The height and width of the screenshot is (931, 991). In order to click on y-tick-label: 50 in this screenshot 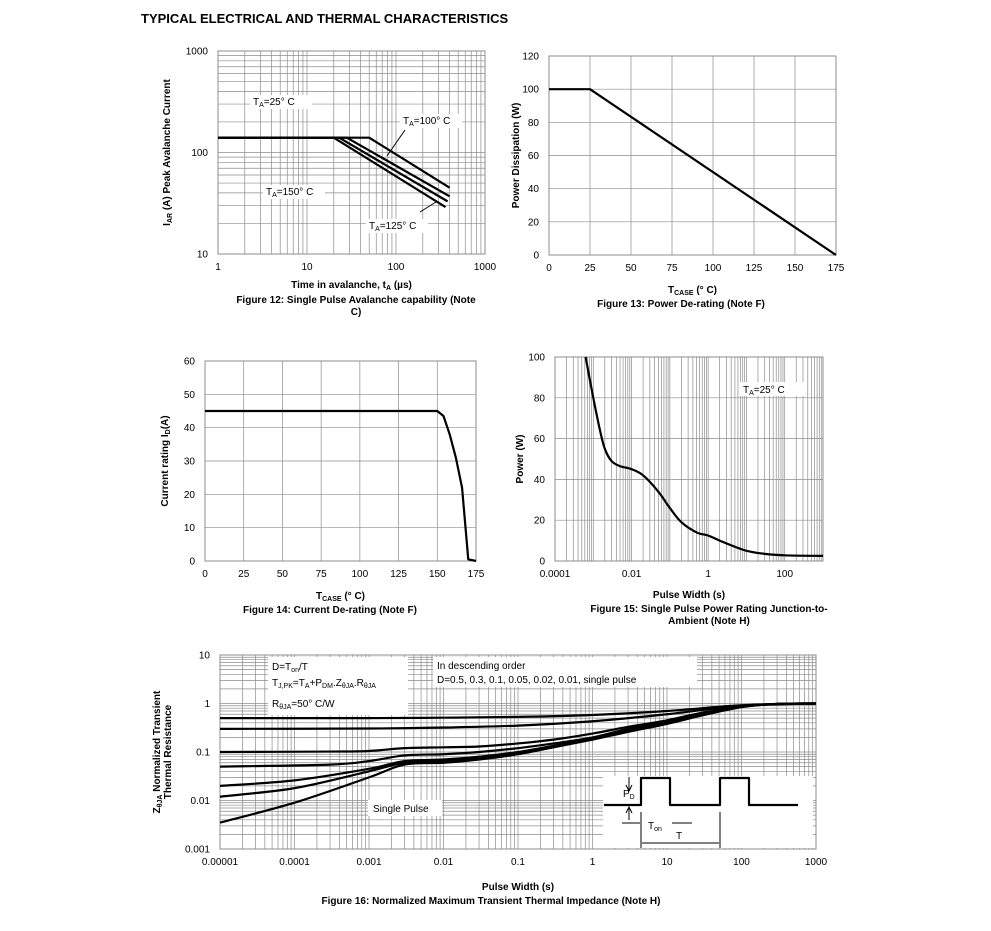, I will do `click(190, 395)`.